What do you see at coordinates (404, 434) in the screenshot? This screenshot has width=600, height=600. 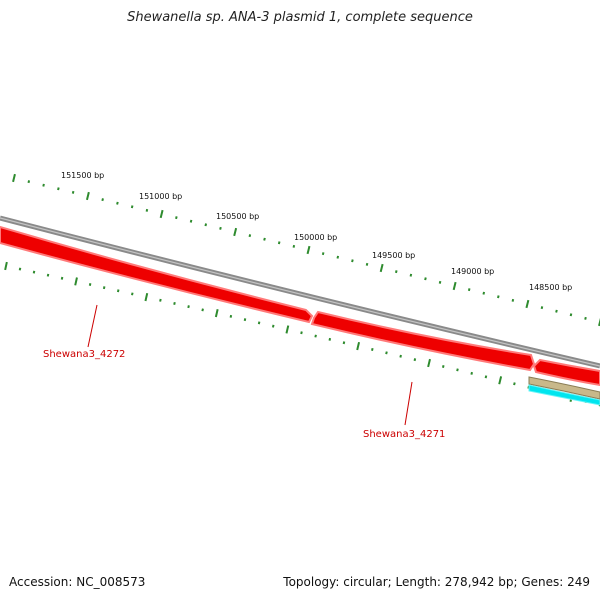 I see `gene-label-4271: Shewana3_4271` at bounding box center [404, 434].